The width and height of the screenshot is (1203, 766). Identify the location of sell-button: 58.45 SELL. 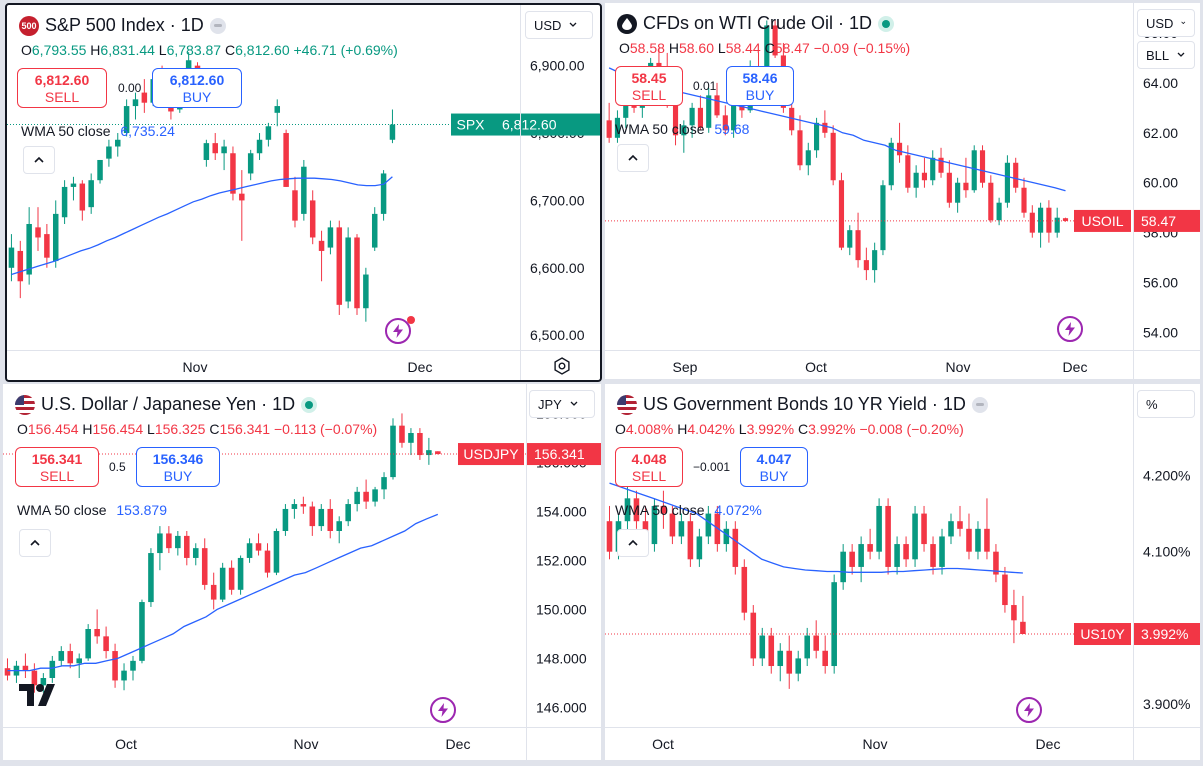
(649, 86).